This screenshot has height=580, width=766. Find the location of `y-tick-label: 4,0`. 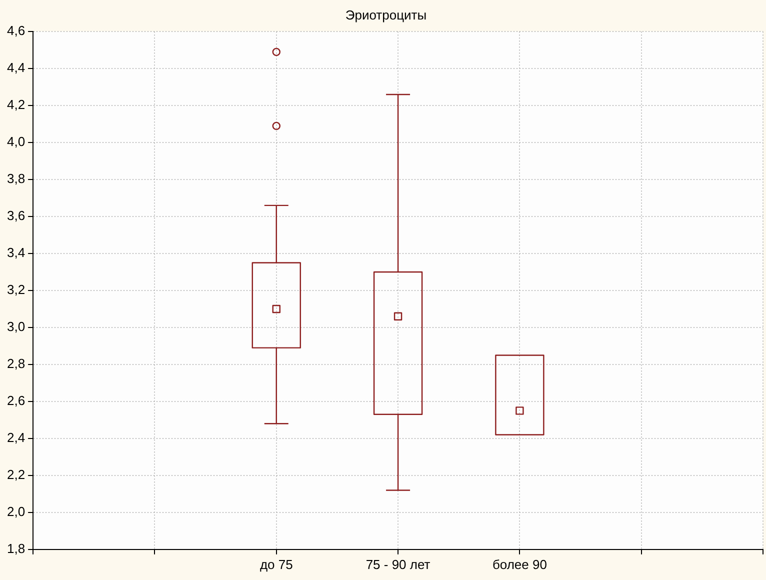

y-tick-label: 4,0 is located at coordinates (16, 142).